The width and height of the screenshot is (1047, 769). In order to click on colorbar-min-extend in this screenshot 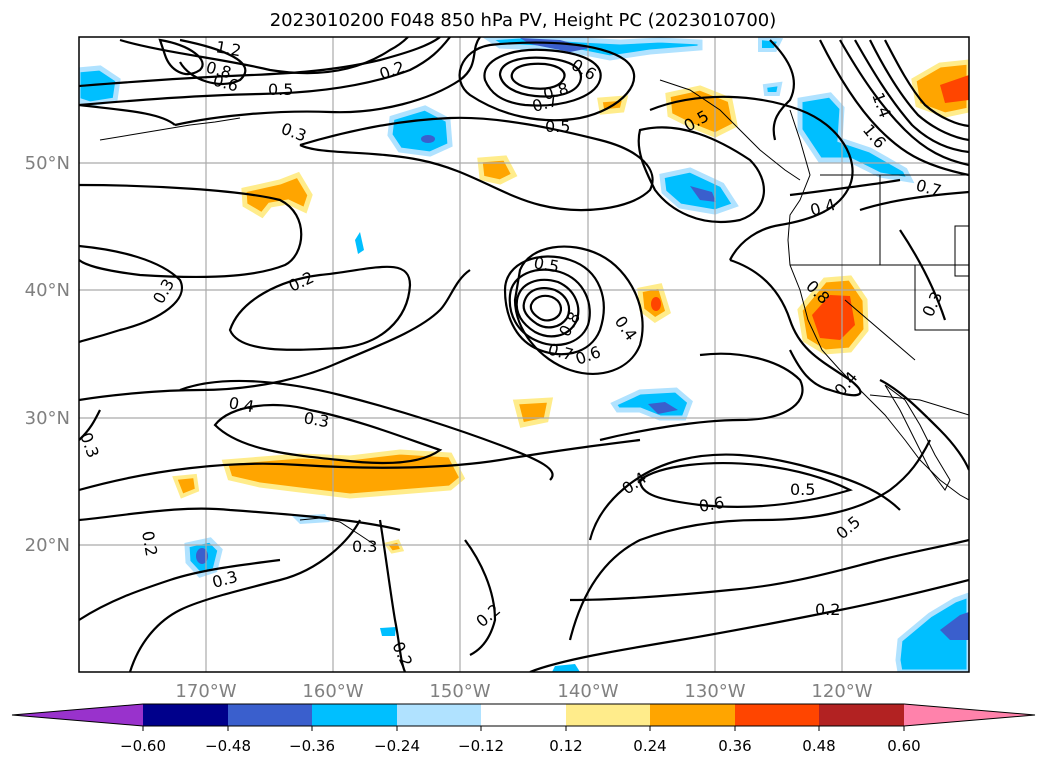, I will do `click(77, 715)`.